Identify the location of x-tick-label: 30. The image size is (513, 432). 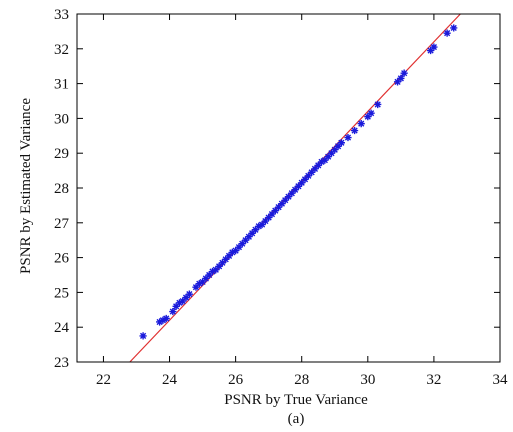
(367, 380).